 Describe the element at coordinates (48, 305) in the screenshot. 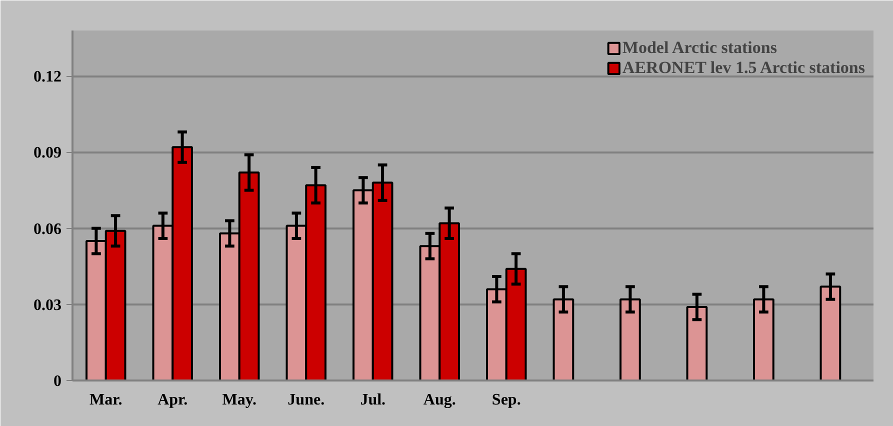

I see `y-tick-label: 0.03` at that location.